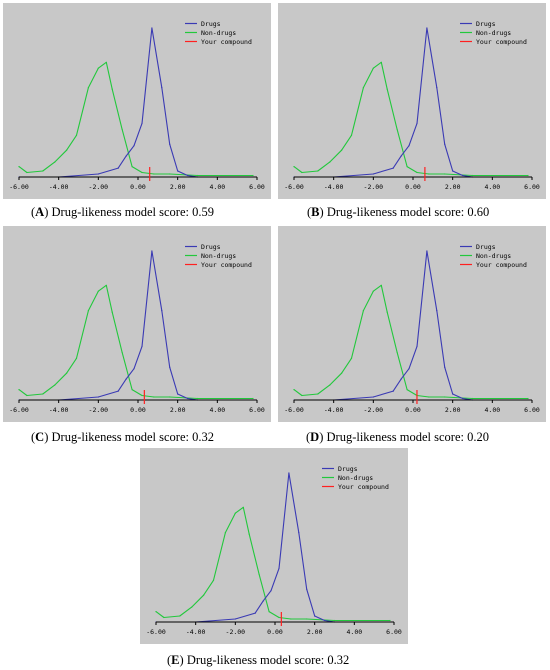 This screenshot has width=550, height=670. What do you see at coordinates (175, 660) in the screenshot?
I see `panel-letter-e: E` at bounding box center [175, 660].